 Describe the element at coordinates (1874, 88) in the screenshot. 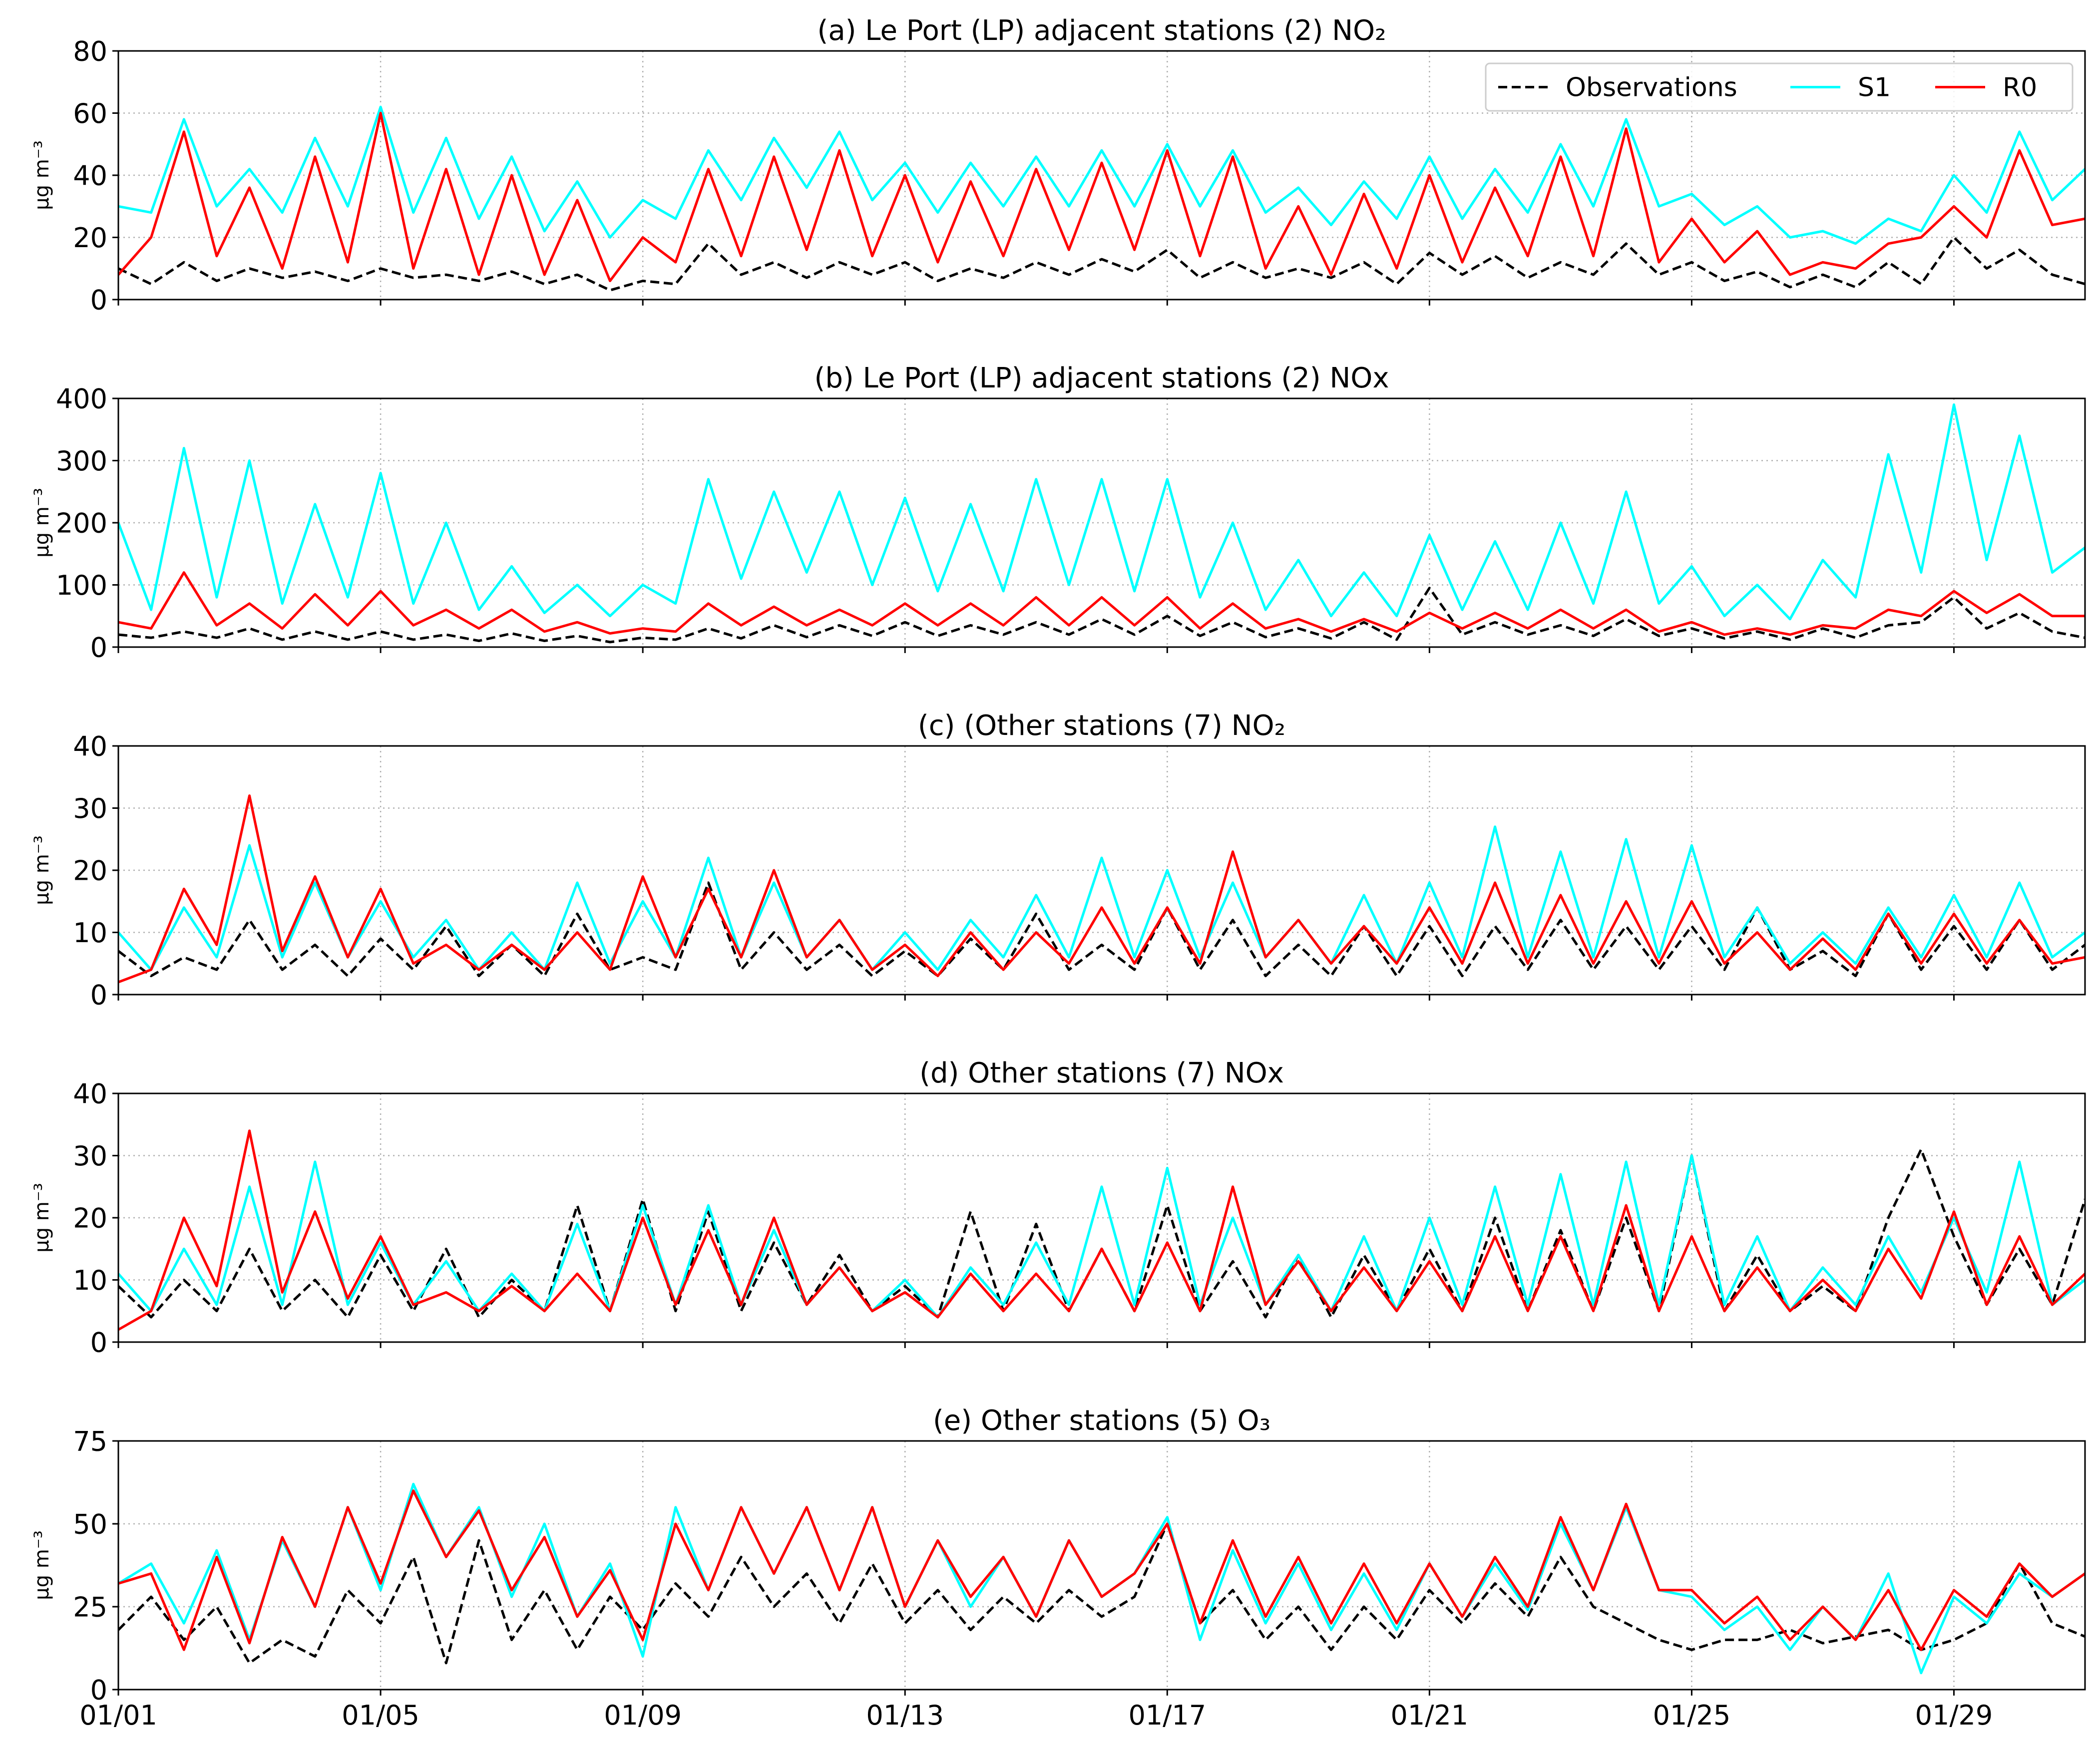

I see `legend-label-s1: S1` at that location.